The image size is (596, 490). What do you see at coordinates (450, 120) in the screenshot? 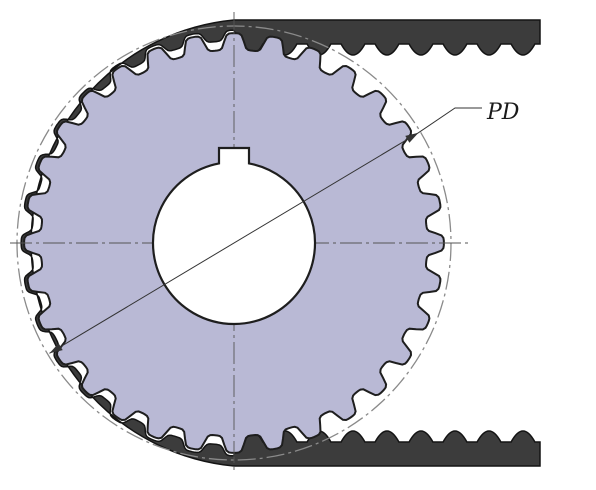
I see `pd-leader-line` at bounding box center [450, 120].